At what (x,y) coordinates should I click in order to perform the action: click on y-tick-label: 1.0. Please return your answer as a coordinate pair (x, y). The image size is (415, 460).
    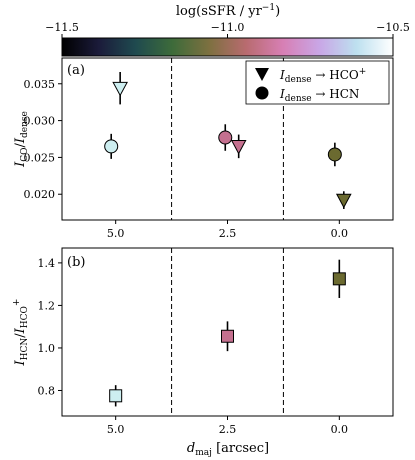
    Looking at the image, I should click on (47, 348).